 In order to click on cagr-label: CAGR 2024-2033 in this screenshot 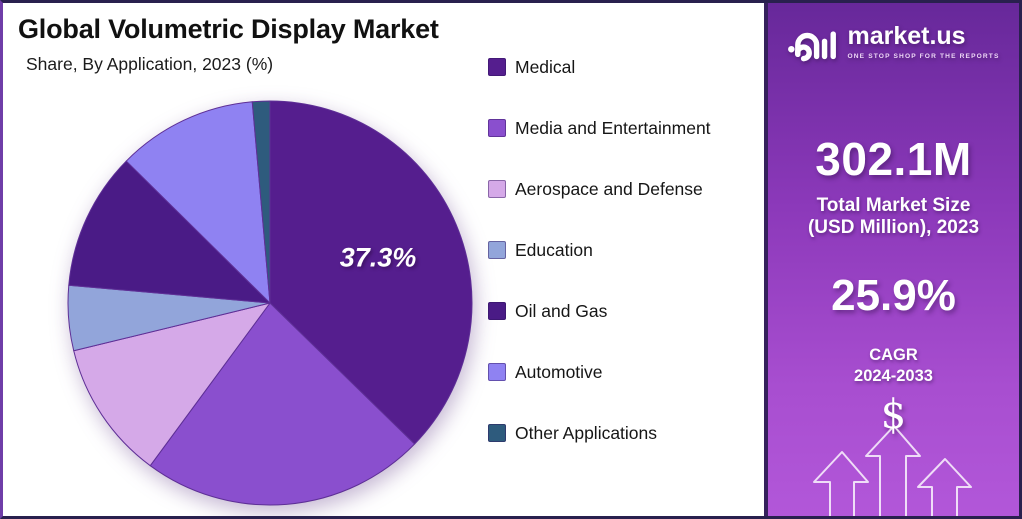, I will do `click(893, 365)`.